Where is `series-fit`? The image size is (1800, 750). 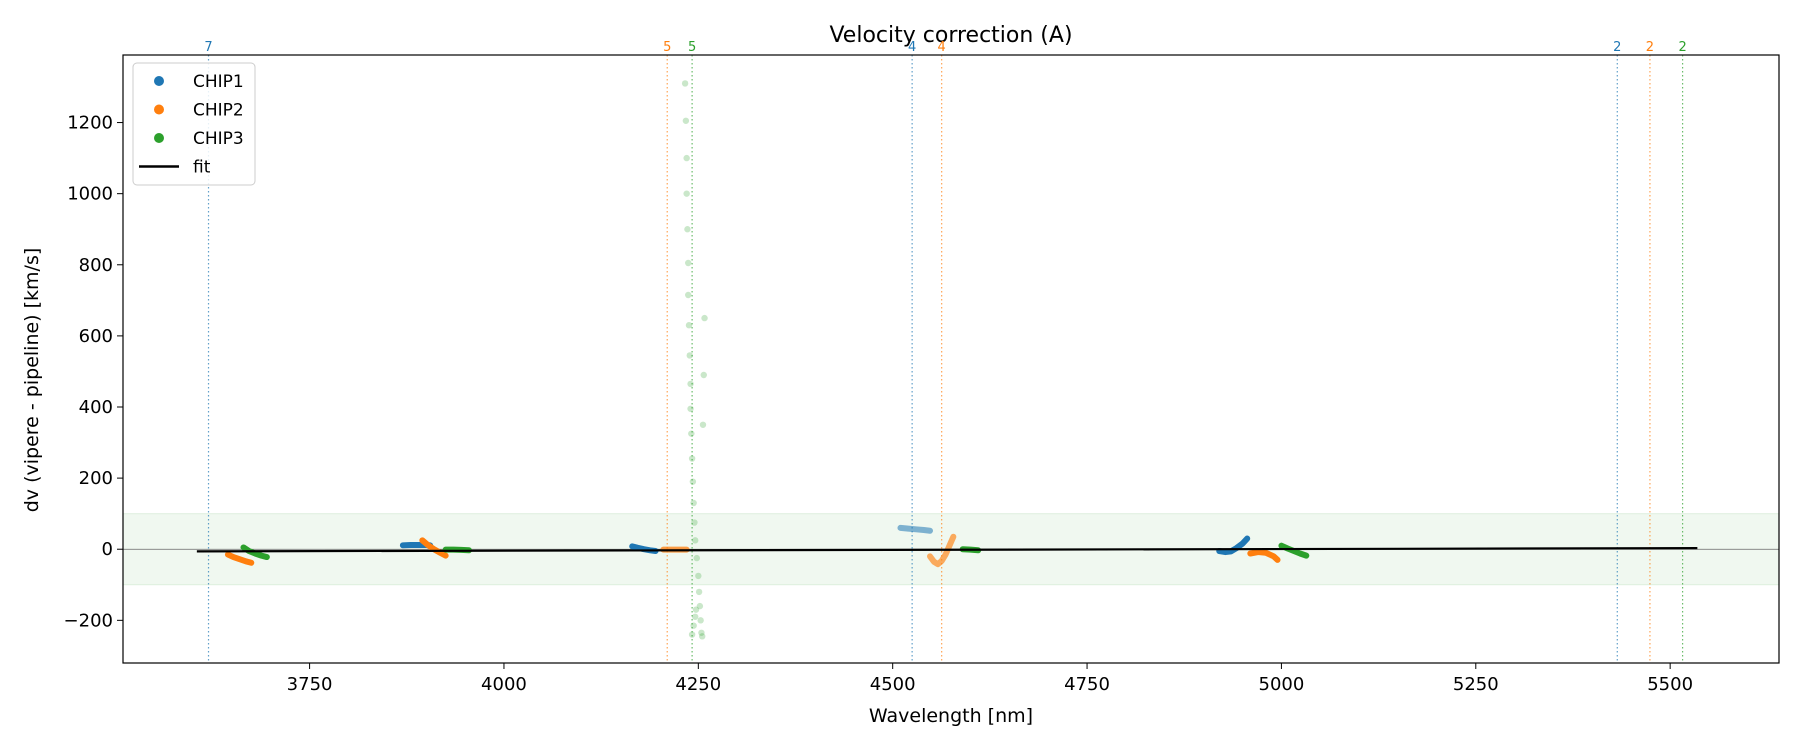 series-fit is located at coordinates (947, 550).